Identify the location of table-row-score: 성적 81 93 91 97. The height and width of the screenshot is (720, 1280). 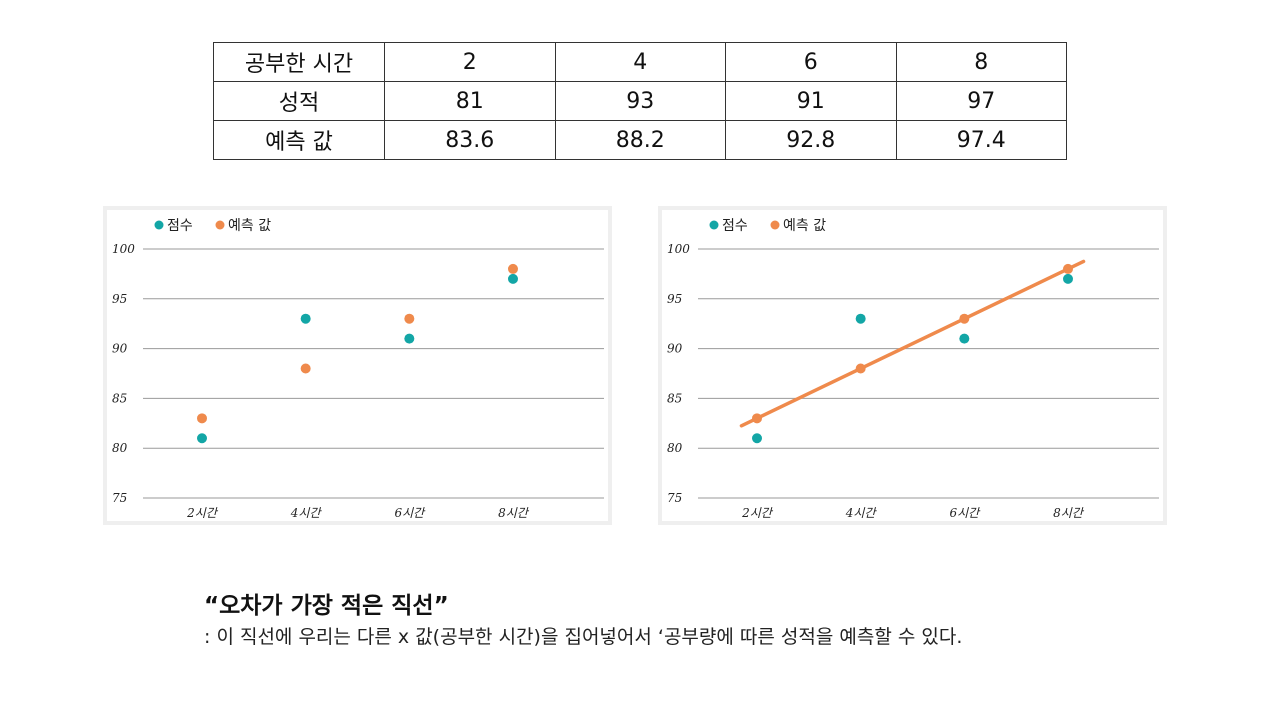
(640, 101).